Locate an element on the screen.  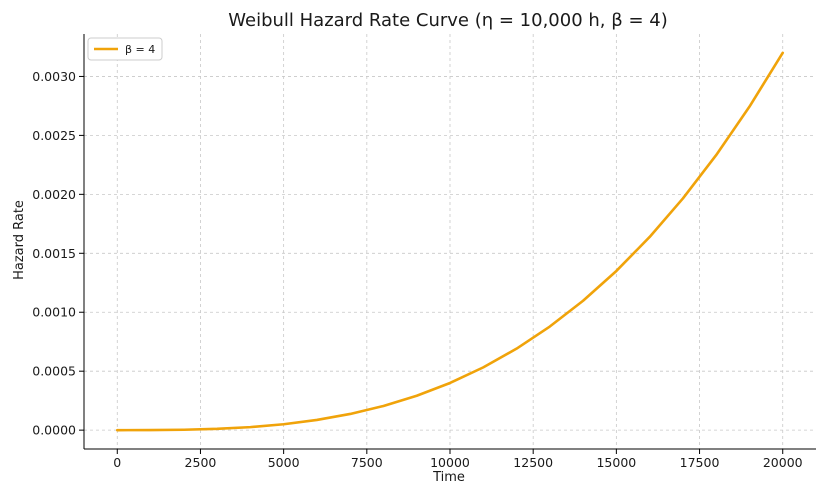
legend-box is located at coordinates (125, 49).